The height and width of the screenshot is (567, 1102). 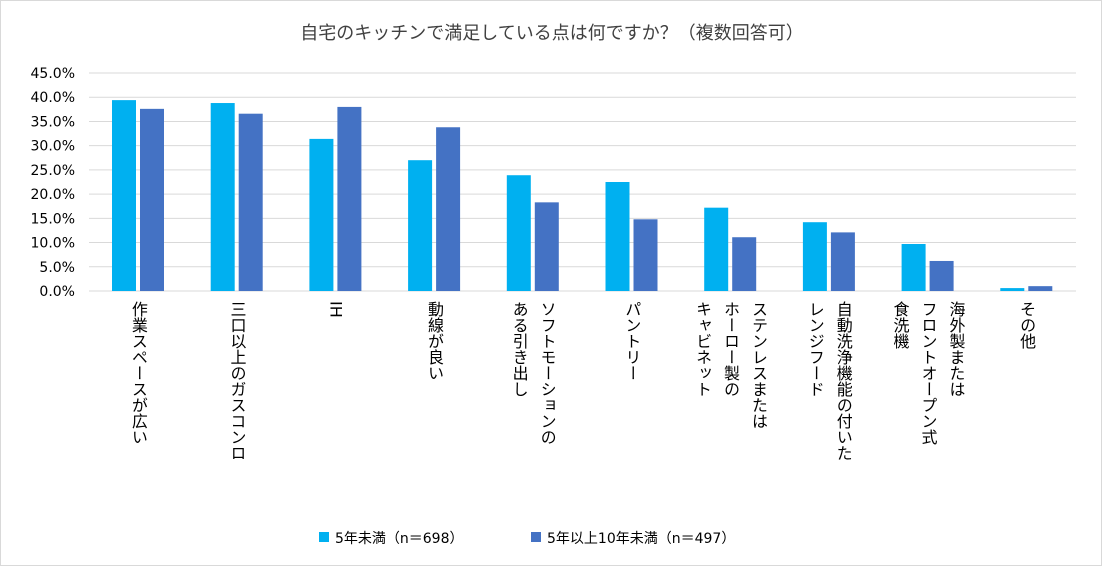 What do you see at coordinates (842, 261) in the screenshot?
I see `bar-s1-c7` at bounding box center [842, 261].